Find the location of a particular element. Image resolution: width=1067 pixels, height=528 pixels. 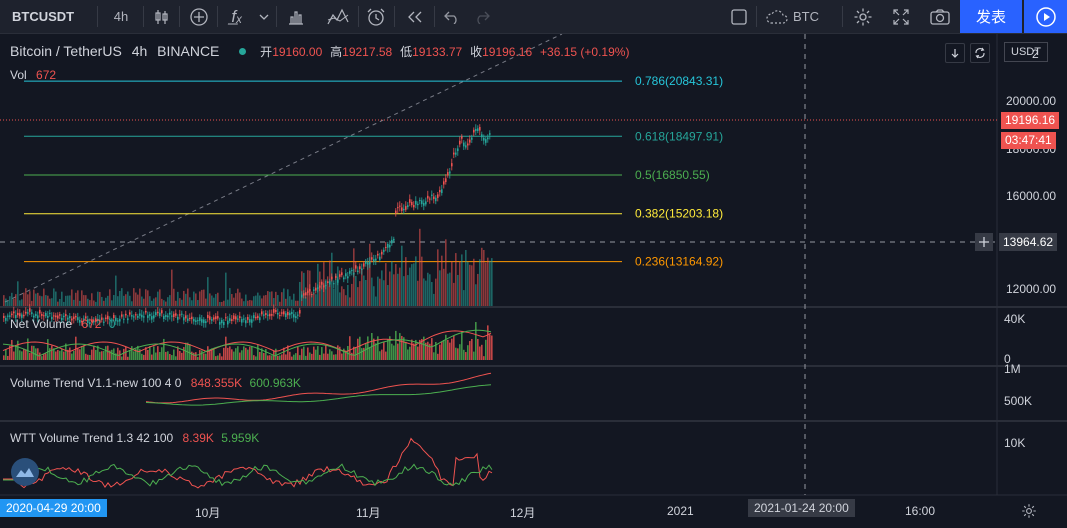

interval-button: 4h is located at coordinates (121, 16).